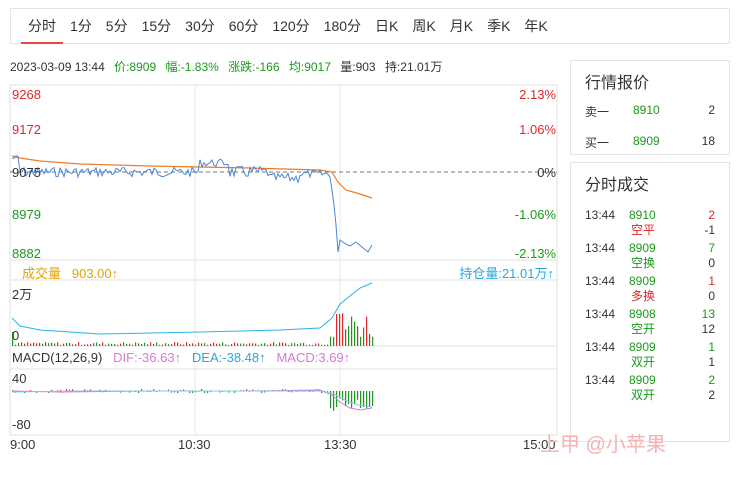  Describe the element at coordinates (643, 296) in the screenshot. I see `trade-type: 多换` at that location.